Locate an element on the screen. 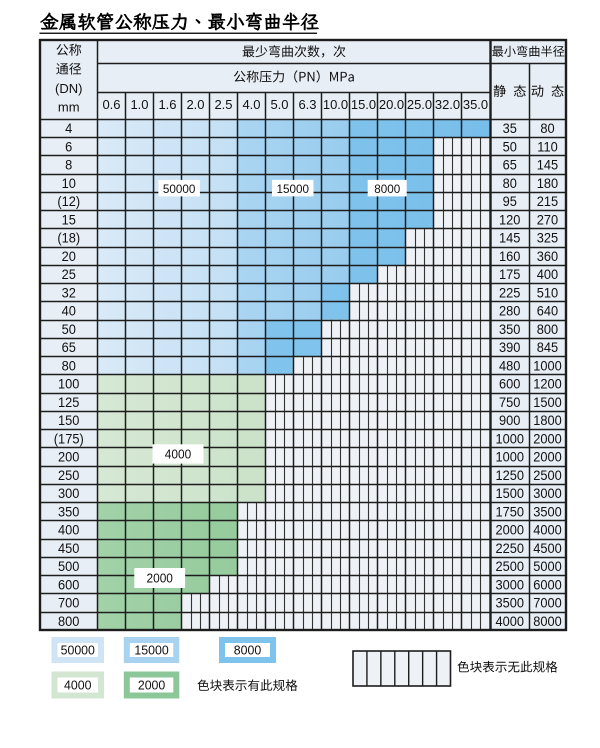 Image resolution: width=600 pixels, height=748 pixels. svg-text: 25.0 is located at coordinates (419, 104).